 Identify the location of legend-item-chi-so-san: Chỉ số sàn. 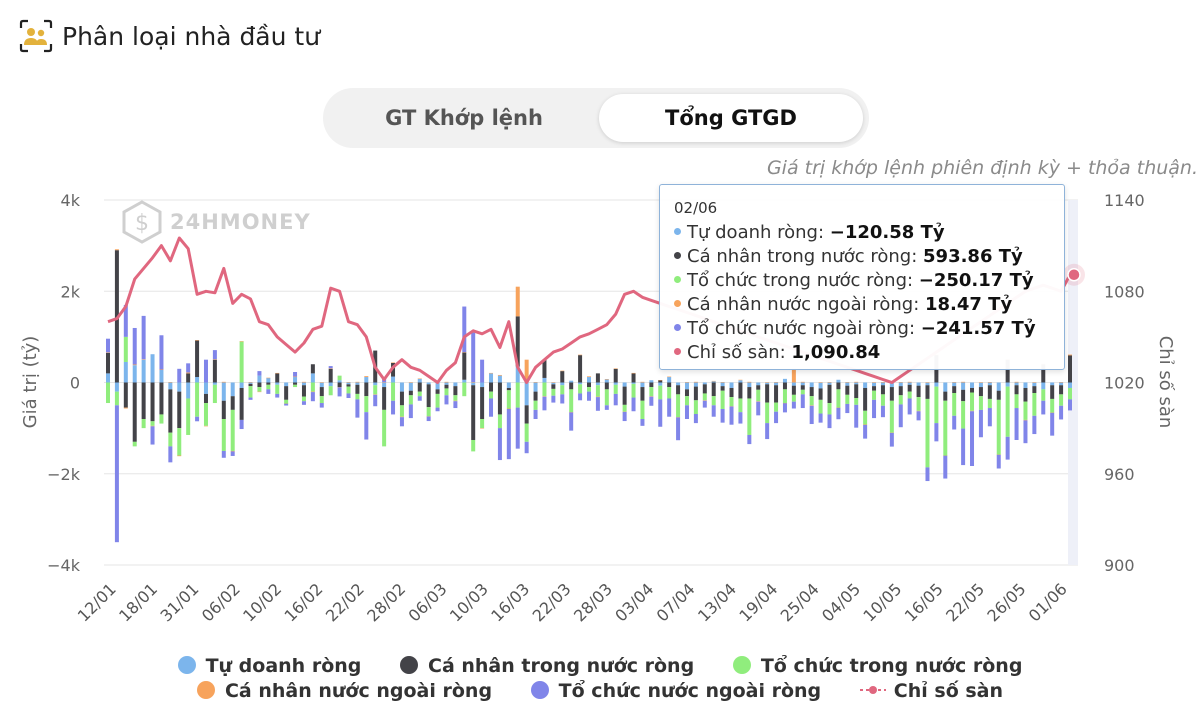
(931, 691).